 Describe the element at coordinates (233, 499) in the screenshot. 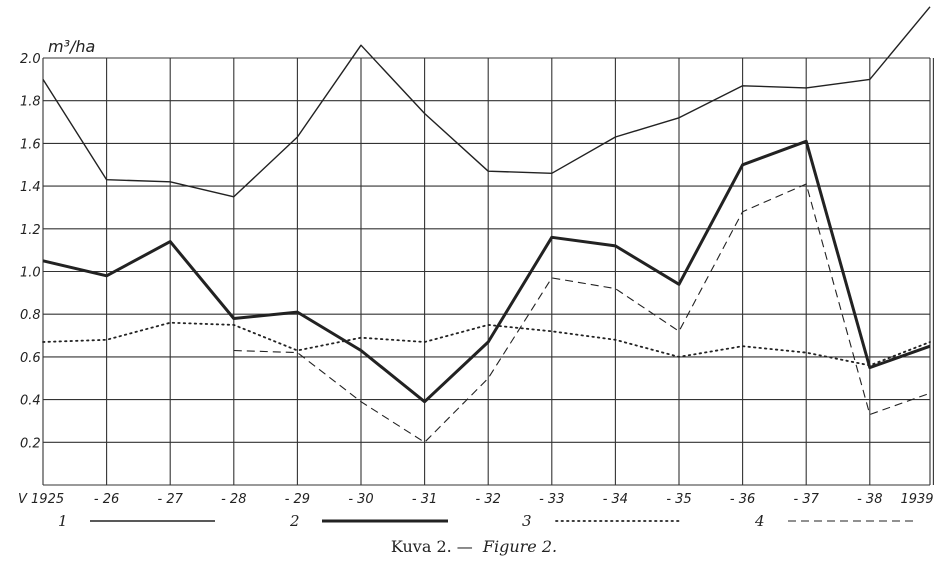

I see `x-tick-label: - 28` at that location.